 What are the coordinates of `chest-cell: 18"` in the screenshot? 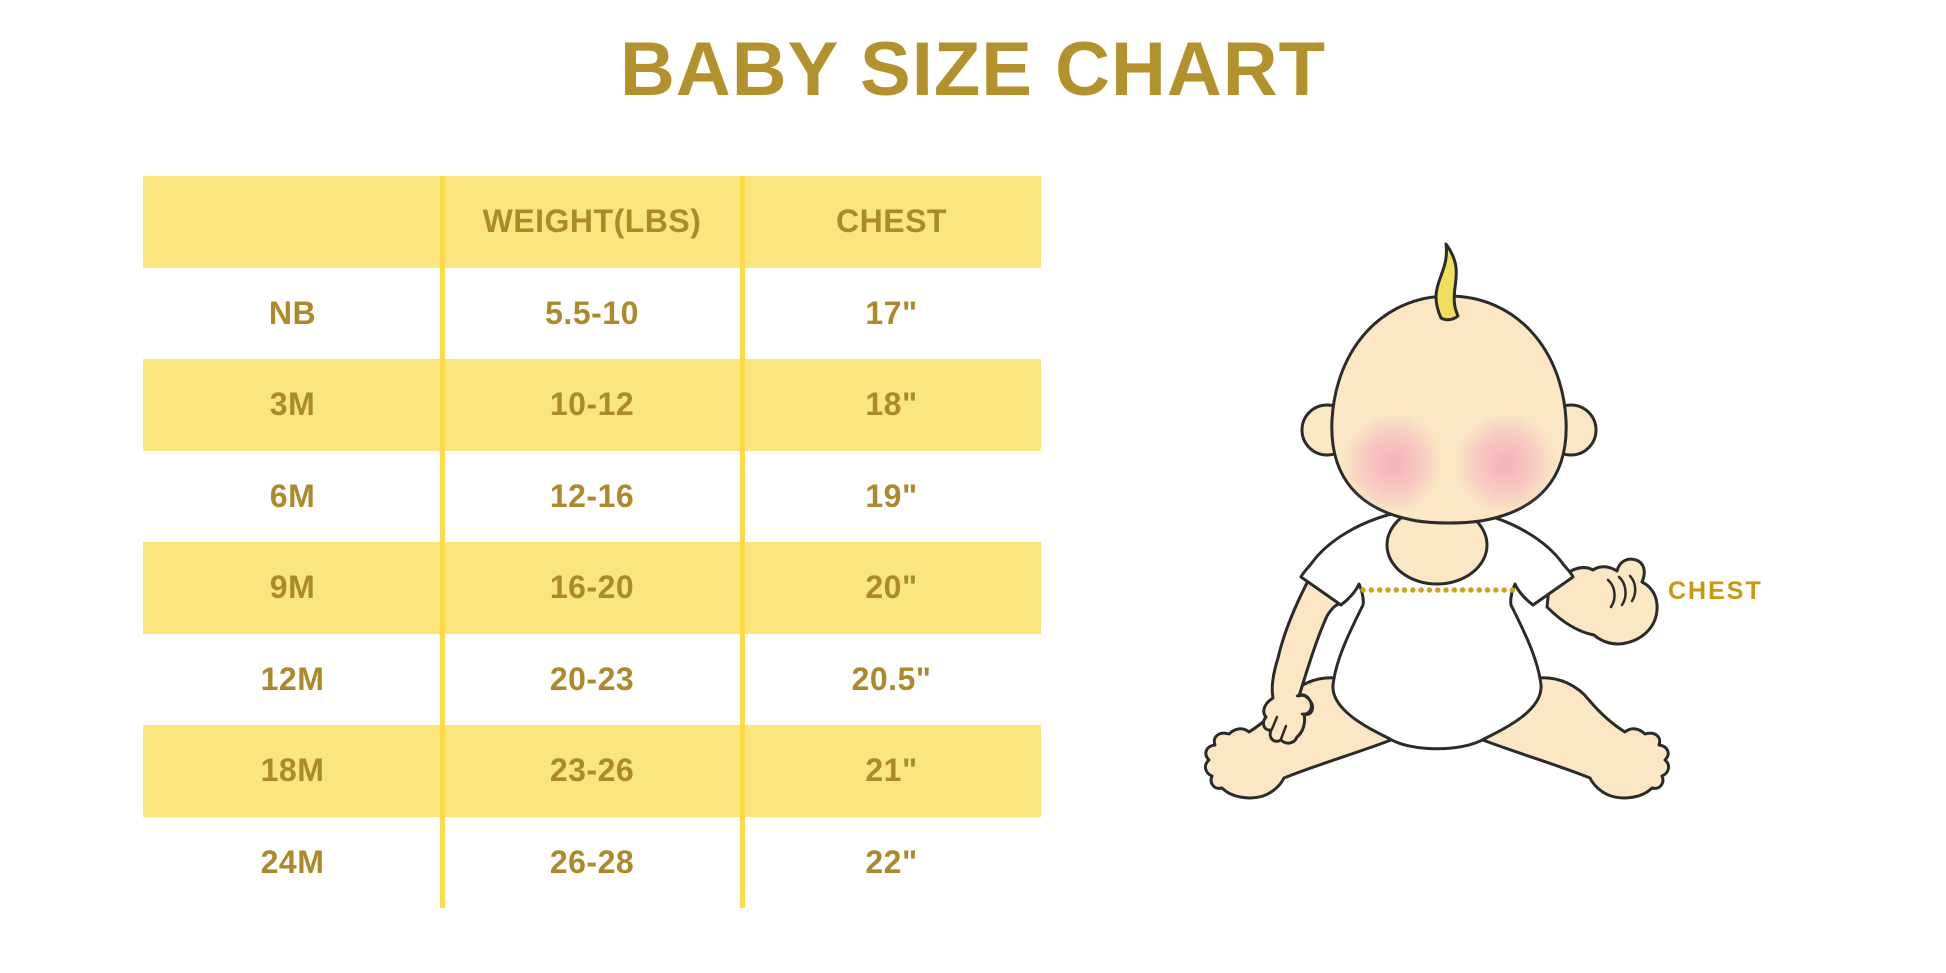 It's located at (891, 404).